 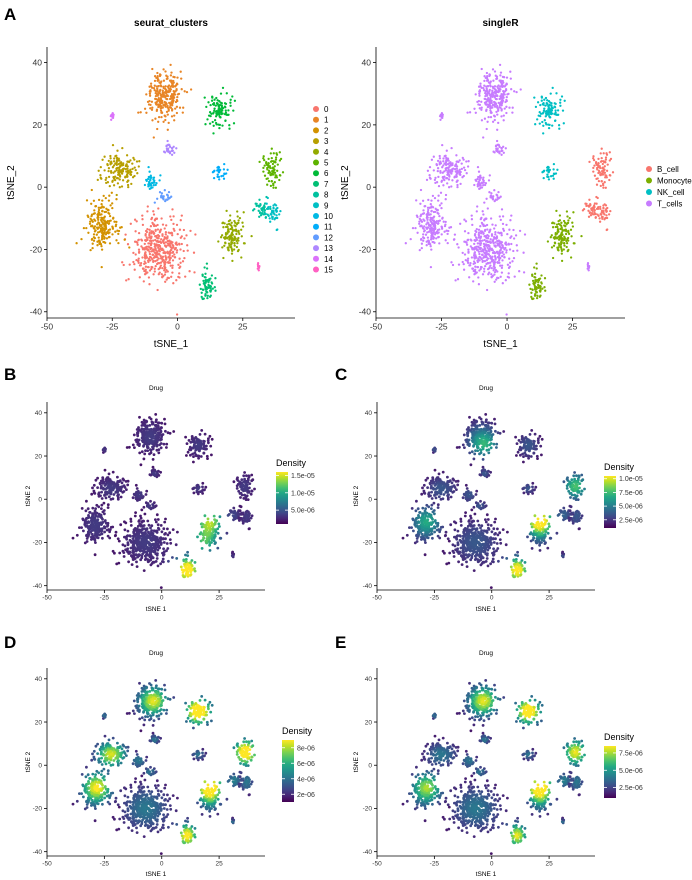 What do you see at coordinates (326, 205) in the screenshot?
I see `legend-label: 9` at bounding box center [326, 205].